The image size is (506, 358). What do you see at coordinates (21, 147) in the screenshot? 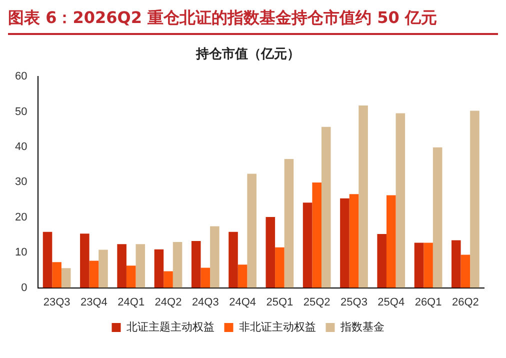
I see `y-tick-label: 40` at bounding box center [21, 147].